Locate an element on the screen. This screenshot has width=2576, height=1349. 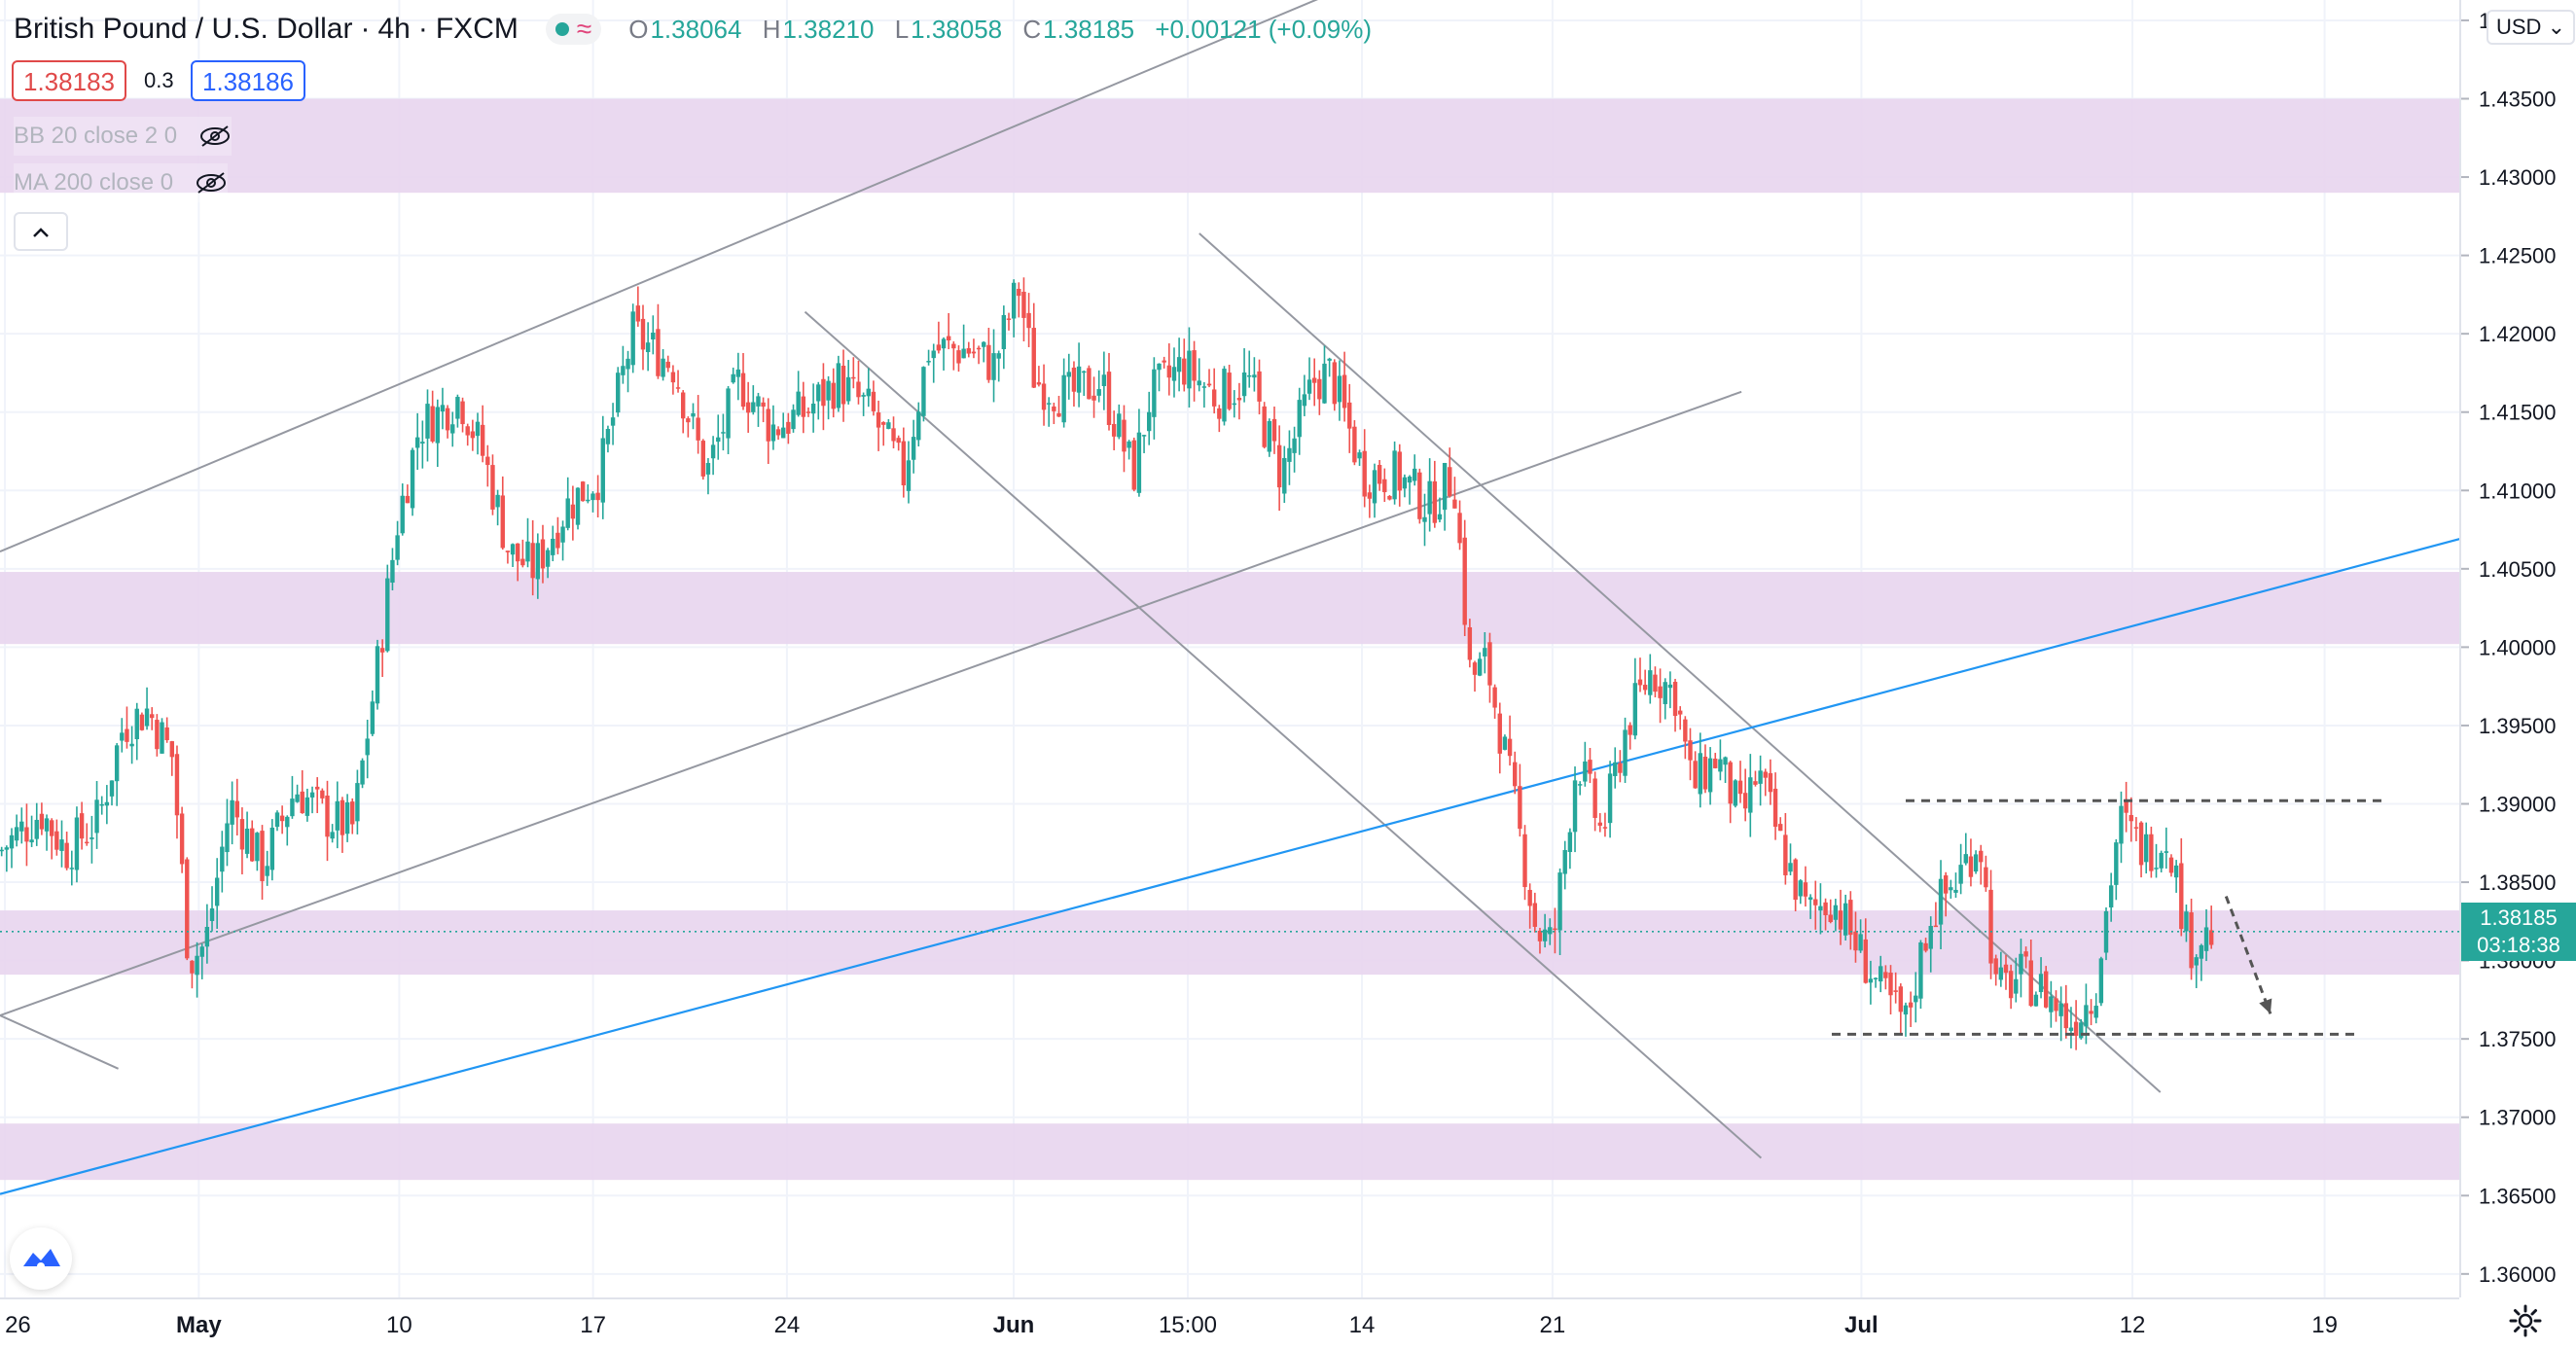
currency-selector: USD ⌄ is located at coordinates (2531, 27).